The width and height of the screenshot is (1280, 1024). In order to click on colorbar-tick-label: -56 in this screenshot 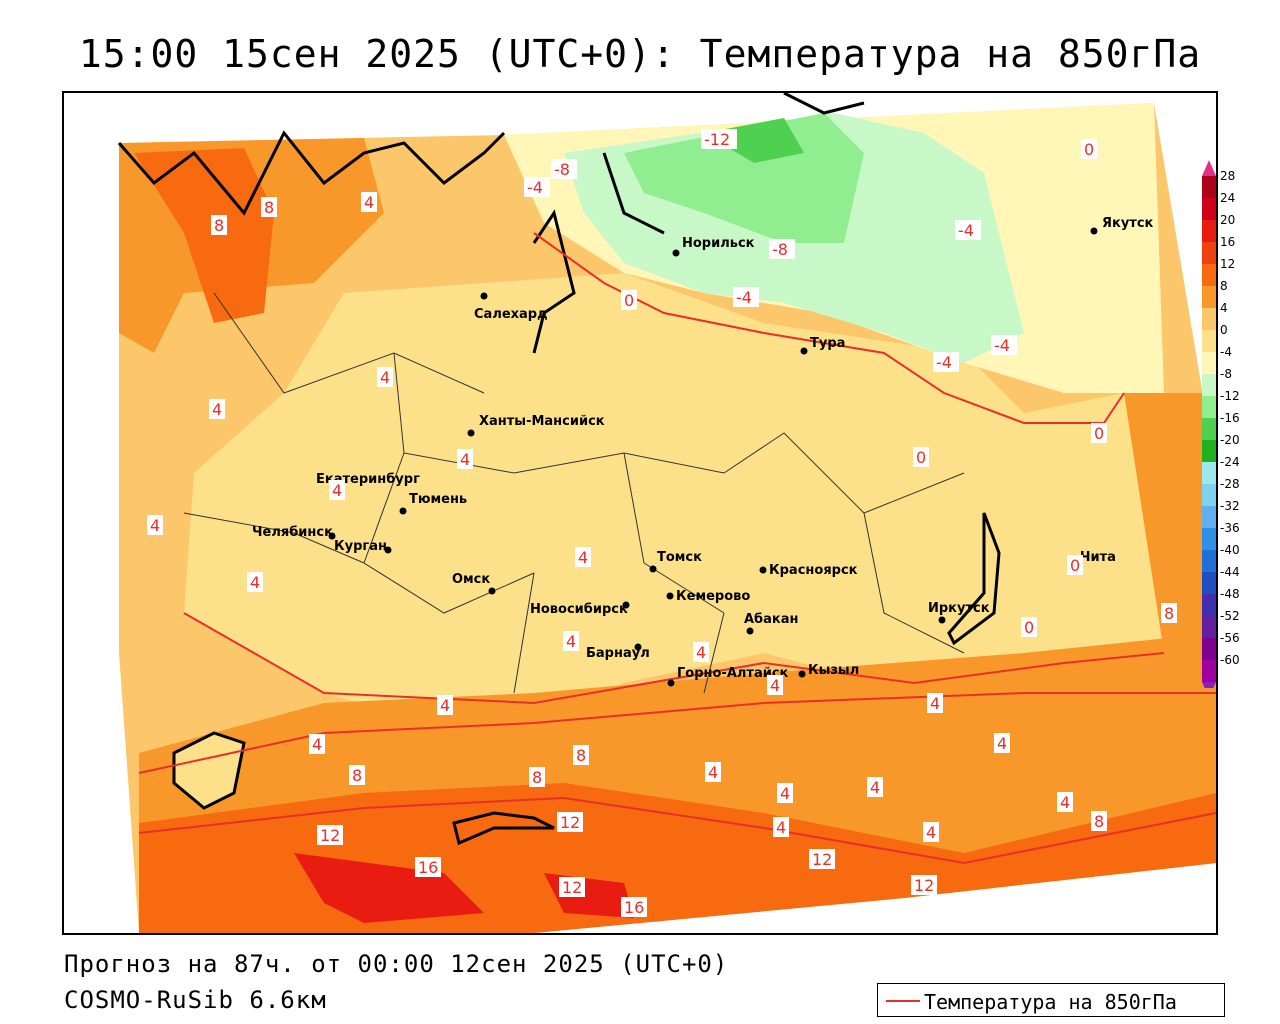, I will do `click(1230, 638)`.